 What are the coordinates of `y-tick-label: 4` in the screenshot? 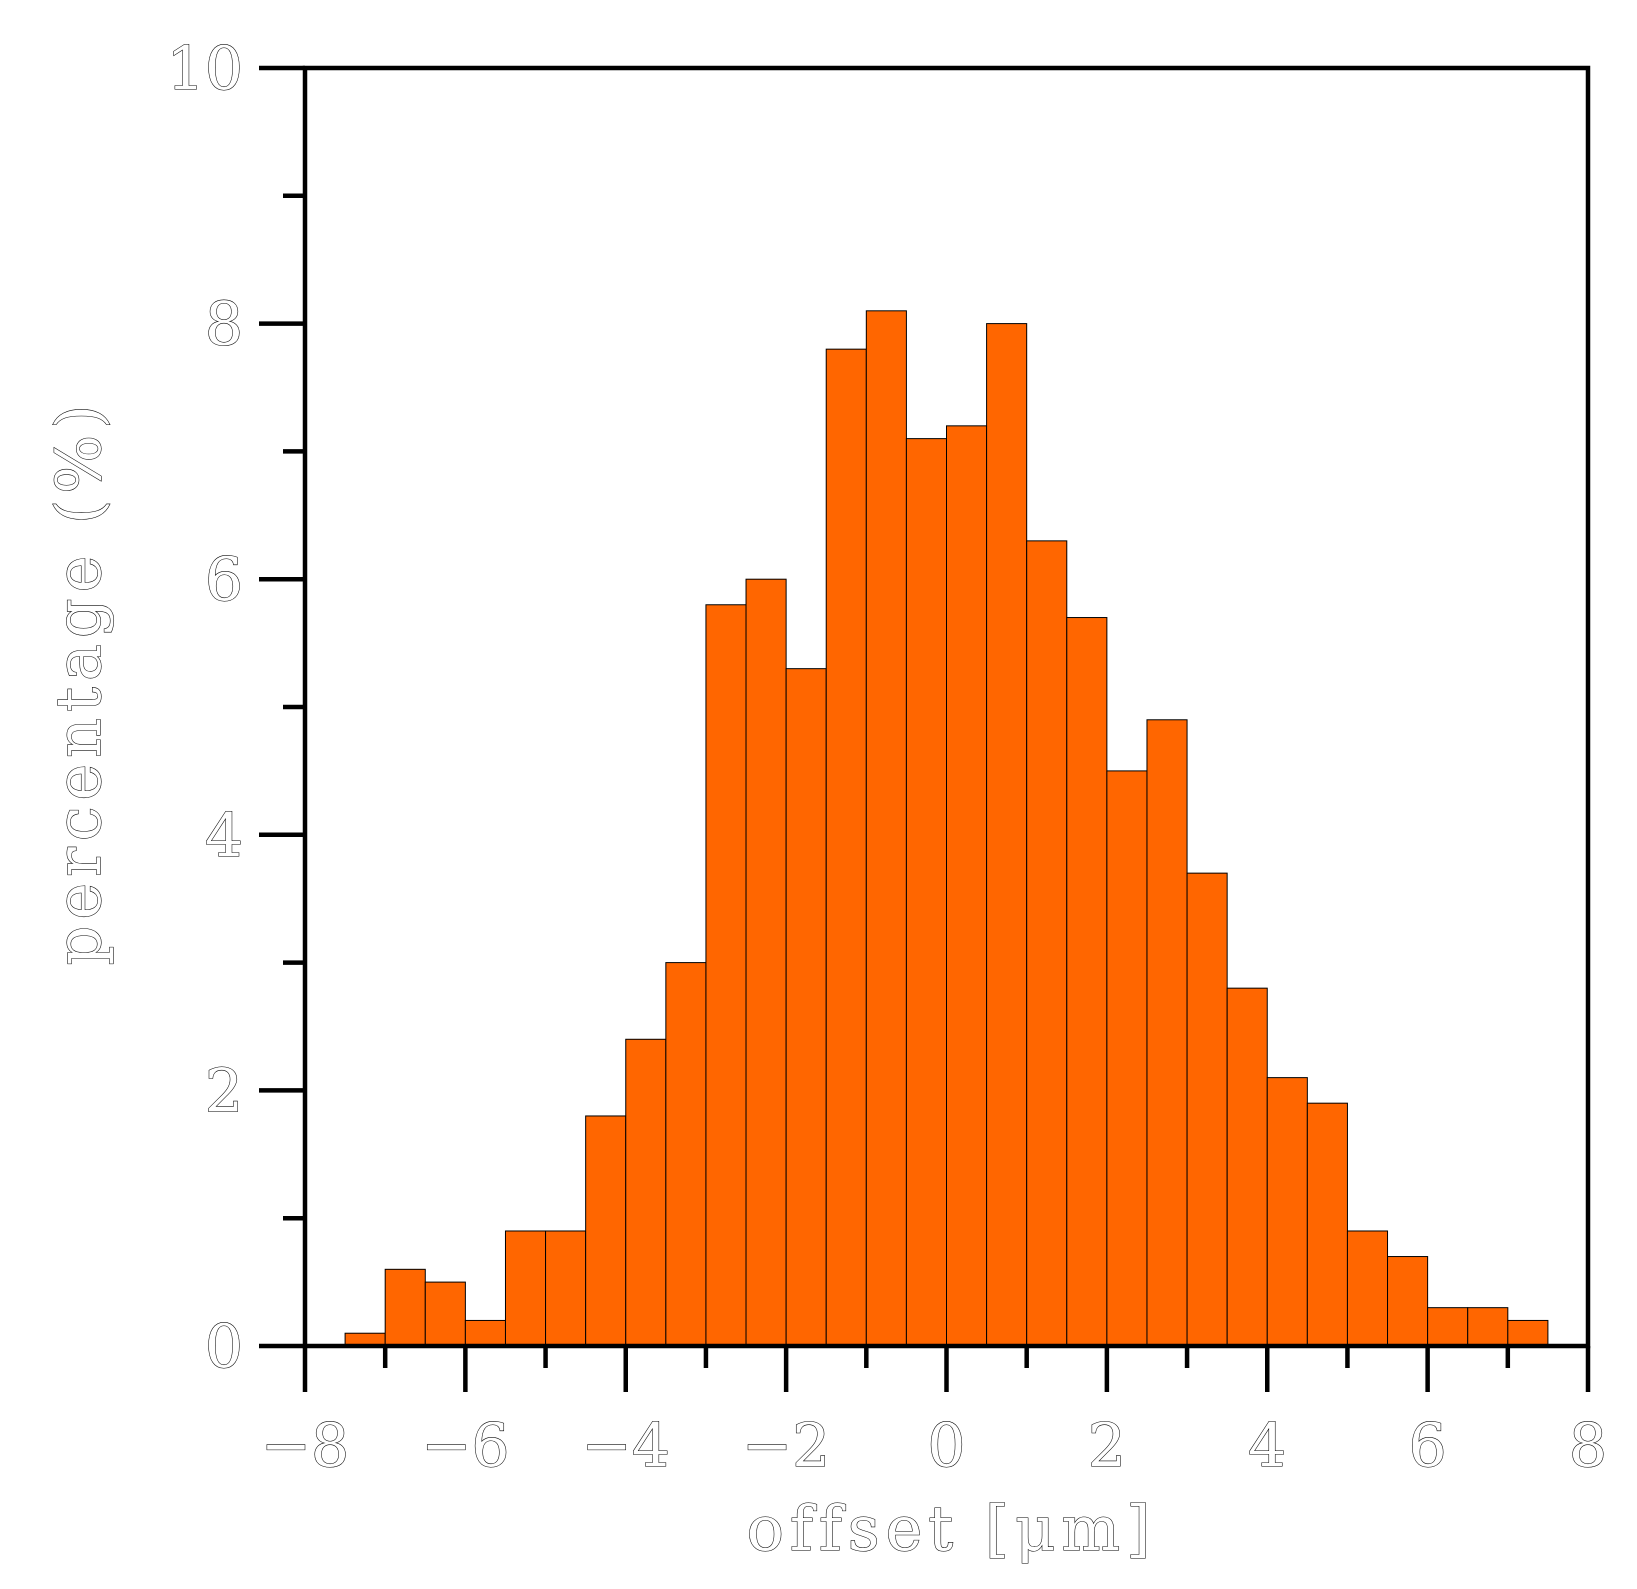 It's located at (224, 836).